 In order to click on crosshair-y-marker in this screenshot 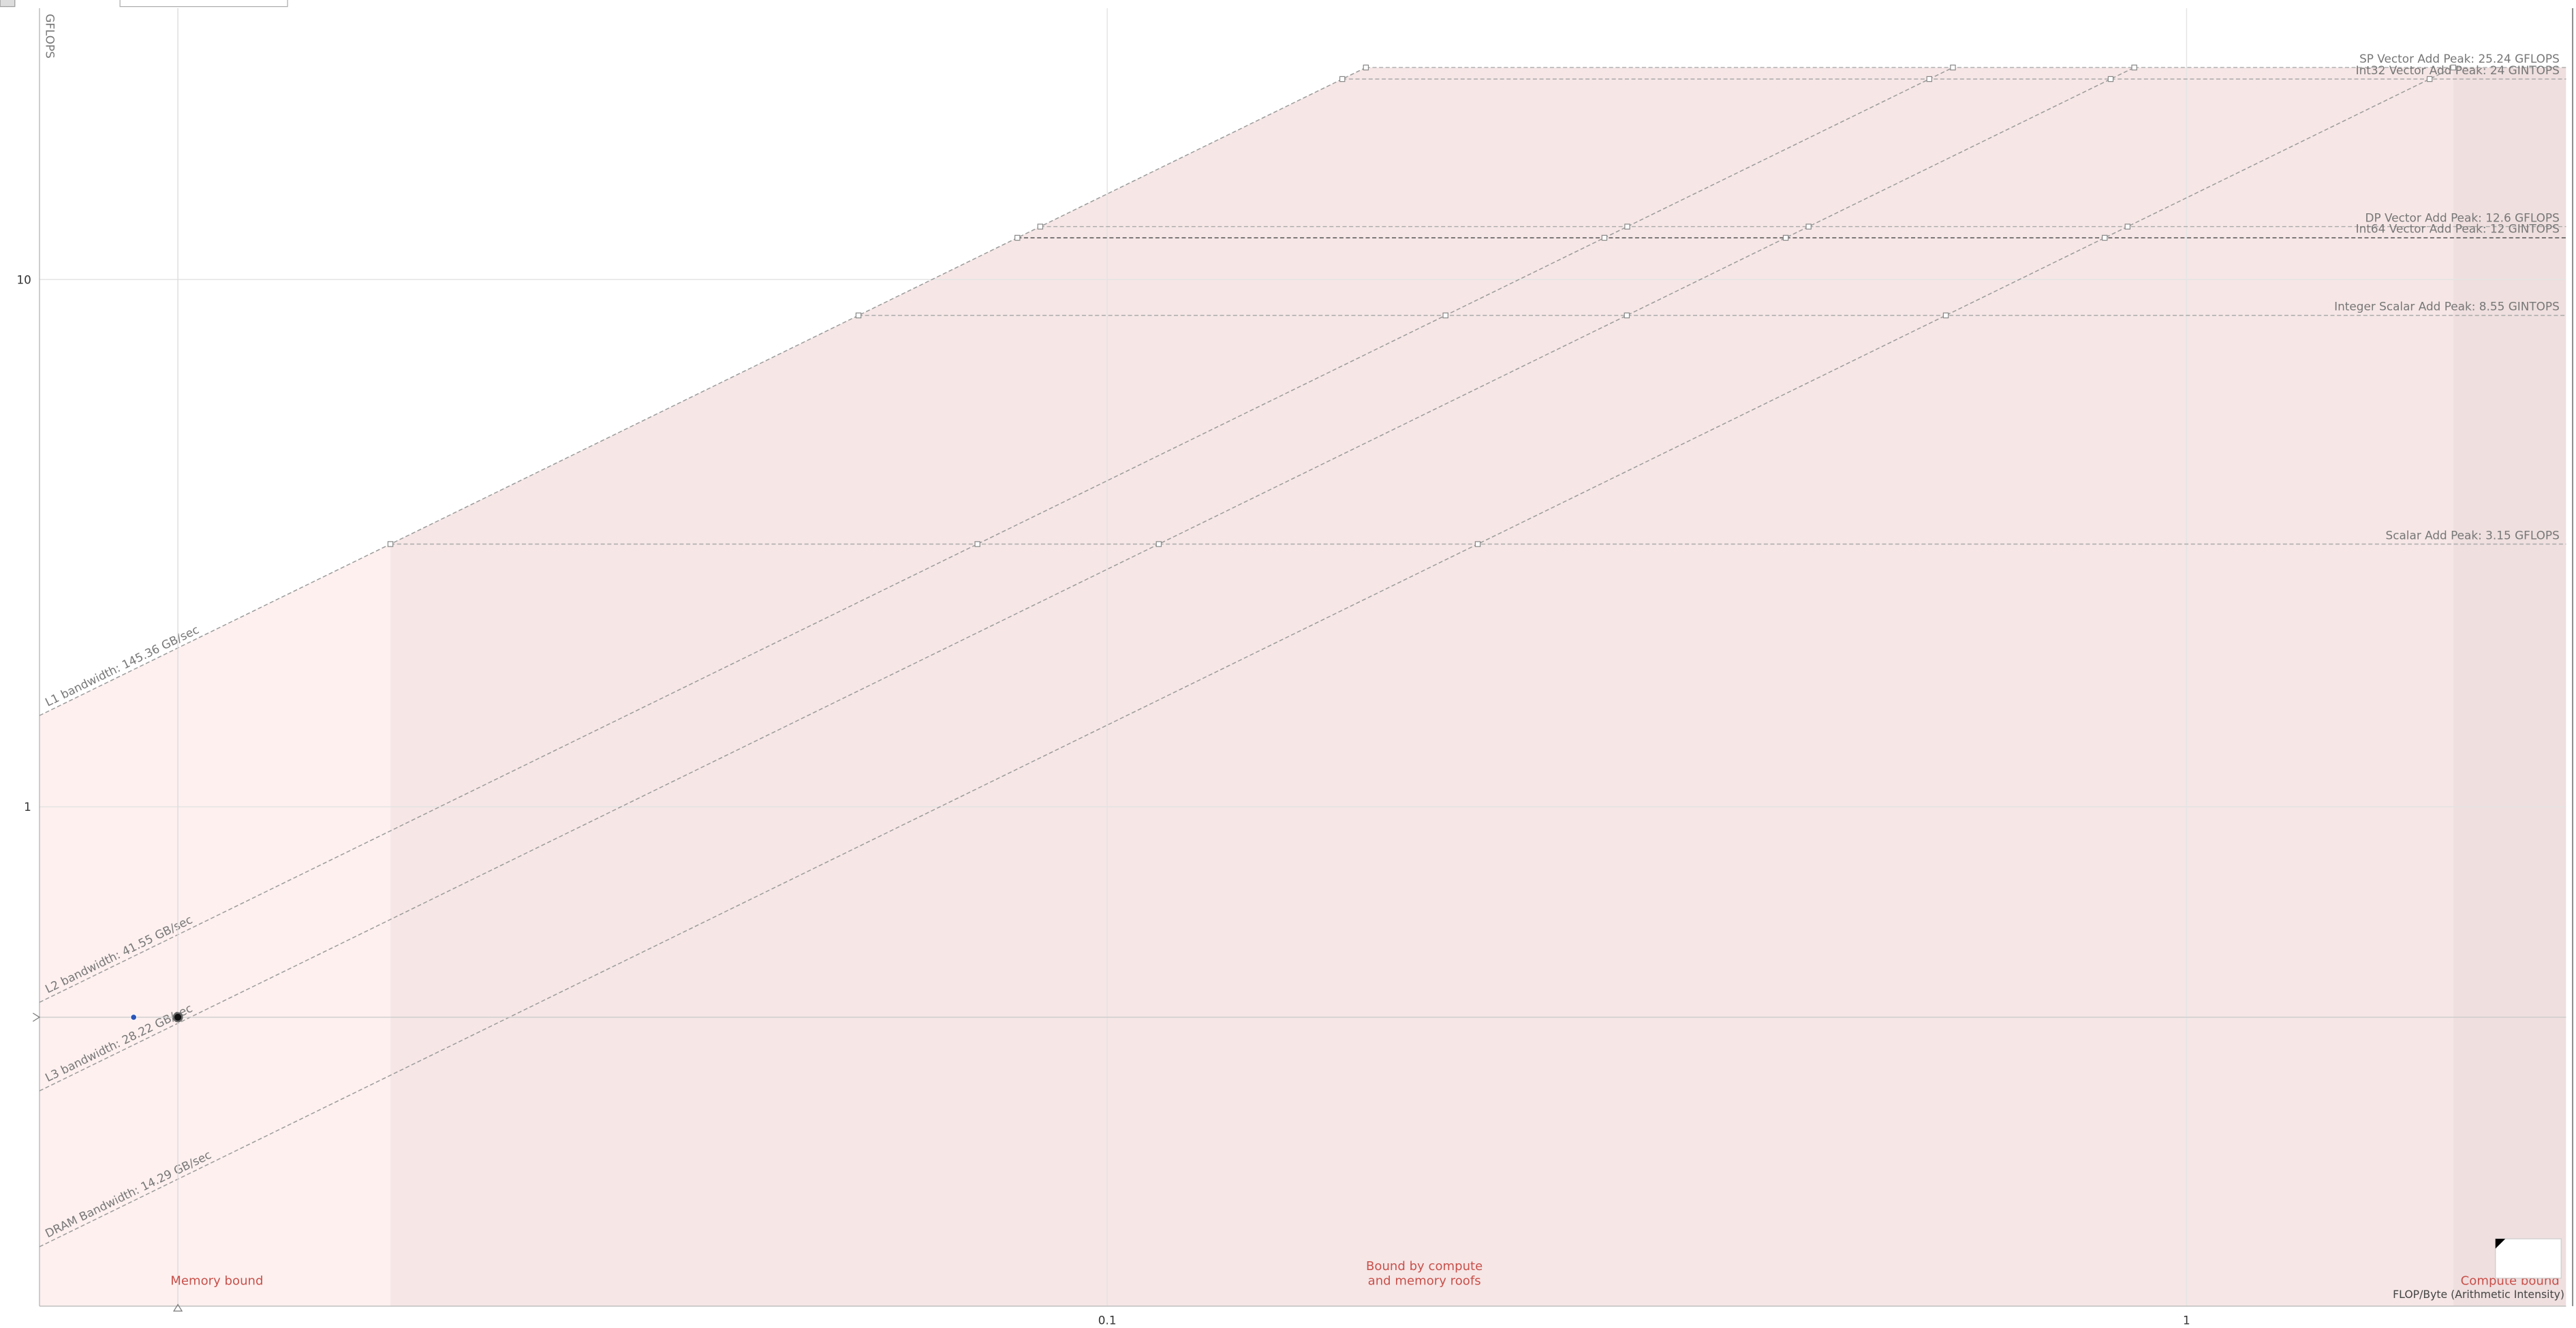, I will do `click(36, 1017)`.